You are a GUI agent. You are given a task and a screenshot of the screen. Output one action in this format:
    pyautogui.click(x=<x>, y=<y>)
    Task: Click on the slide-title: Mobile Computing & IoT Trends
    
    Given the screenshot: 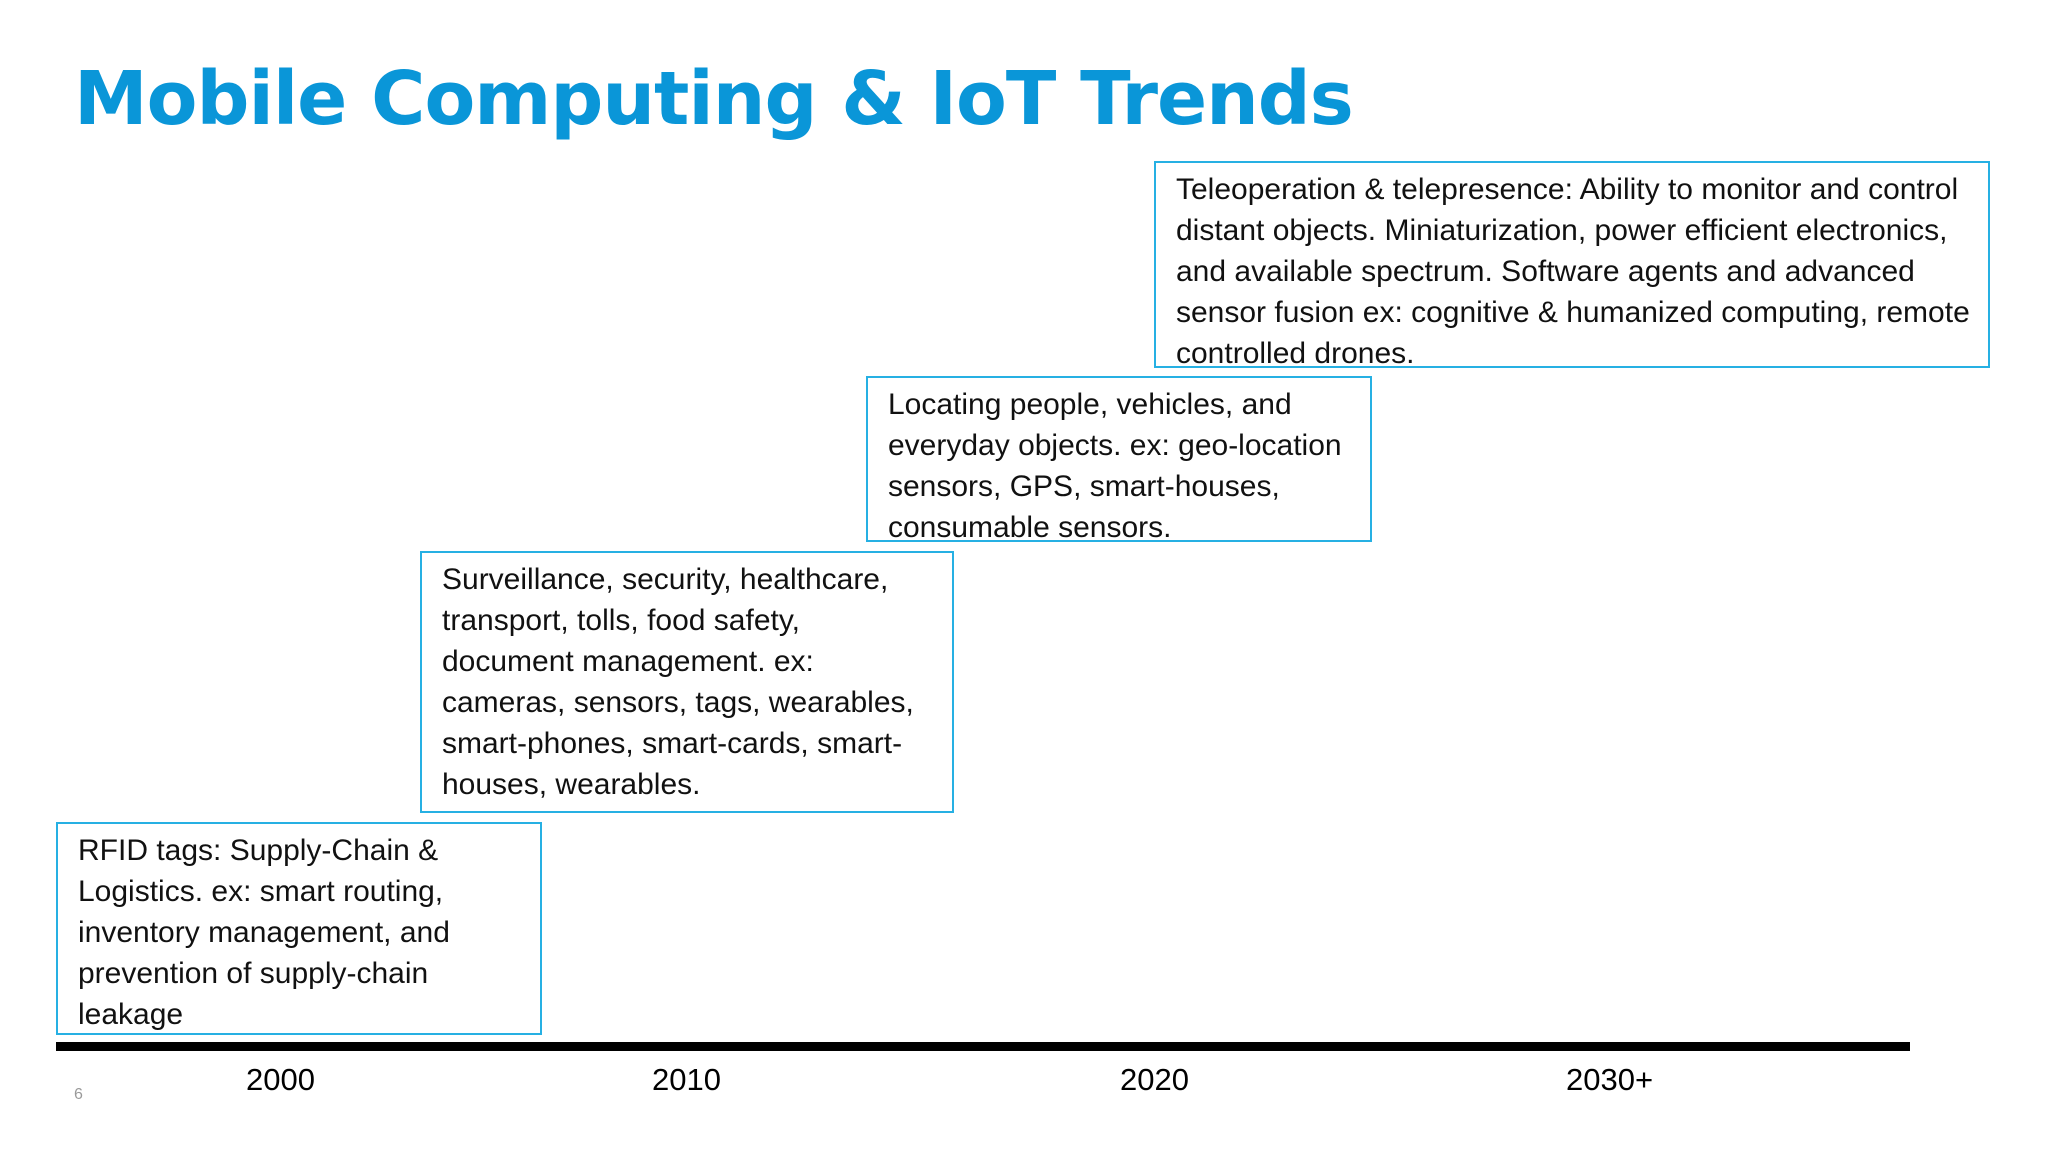 What is the action you would take?
    pyautogui.click(x=714, y=99)
    